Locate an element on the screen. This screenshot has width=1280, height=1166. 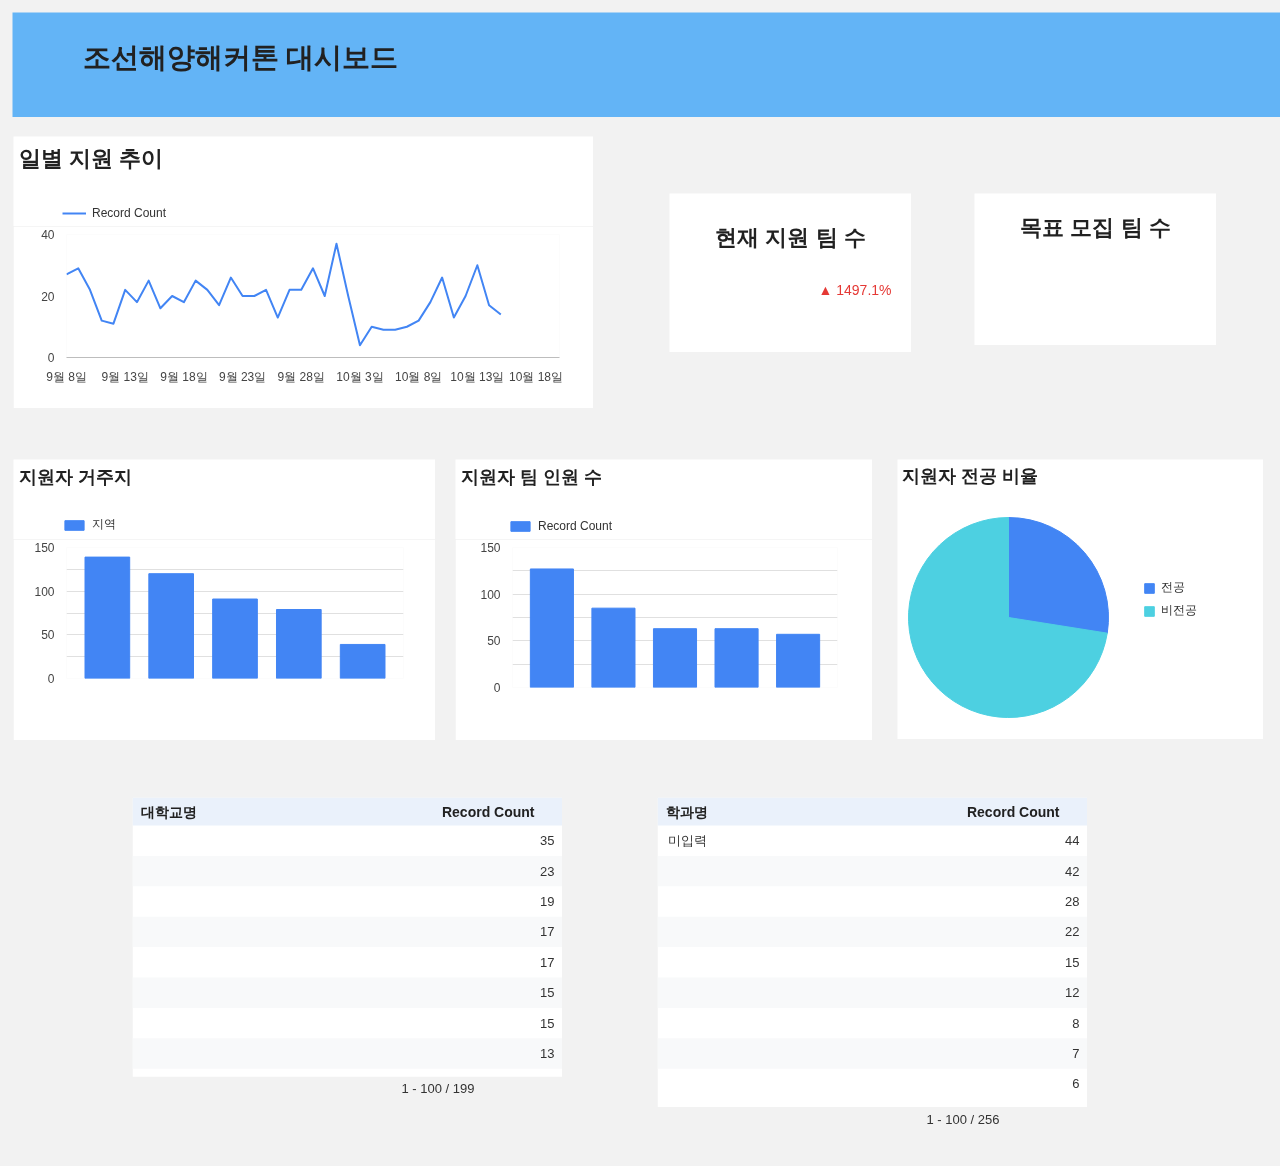
x-tick-label: 10월 3일 is located at coordinates (360, 376).